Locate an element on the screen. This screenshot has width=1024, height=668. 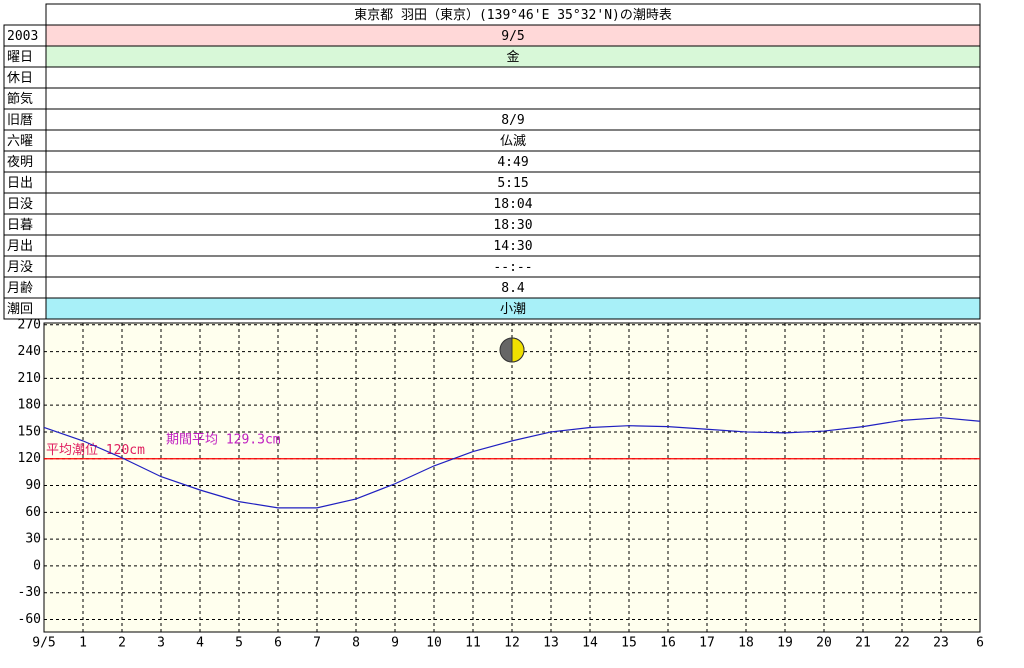
row-label: 月出 is located at coordinates (20, 246).